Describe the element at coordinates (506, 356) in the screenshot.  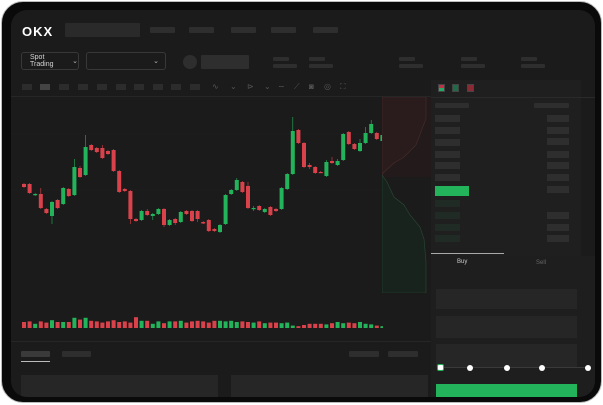
I see `total-input` at that location.